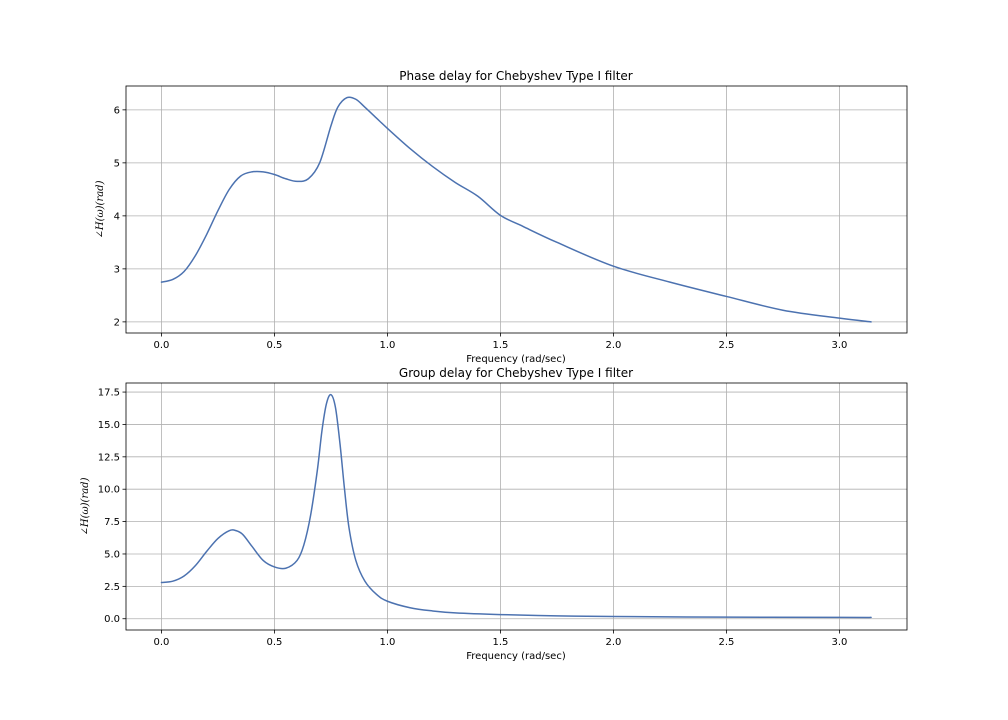 Image resolution: width=1008 pixels, height=720 pixels. What do you see at coordinates (117, 110) in the screenshot?
I see `phase-delay-y-tick-label: 6` at bounding box center [117, 110].